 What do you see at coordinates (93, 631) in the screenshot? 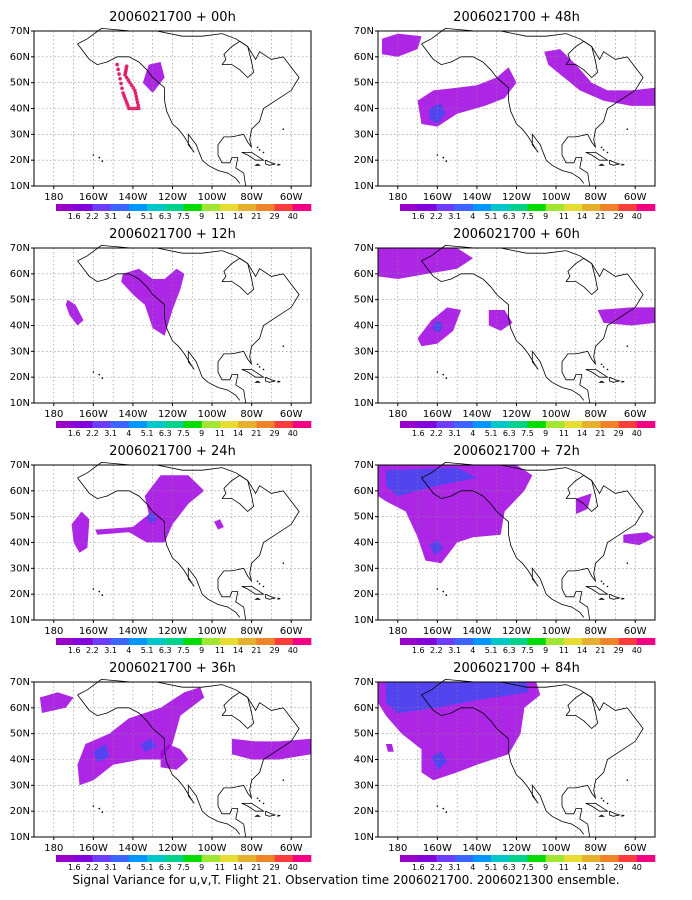
I see `x-tick-label: 160W` at bounding box center [93, 631].